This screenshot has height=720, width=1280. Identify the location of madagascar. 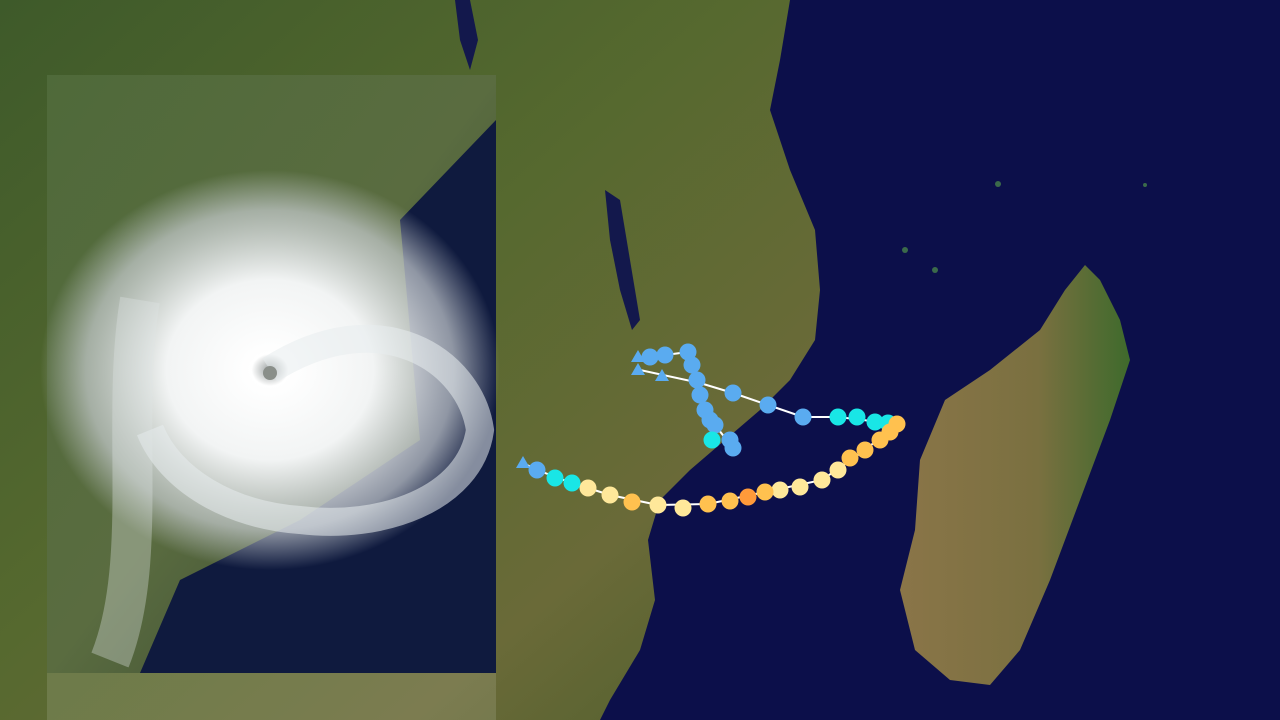
(1015, 475).